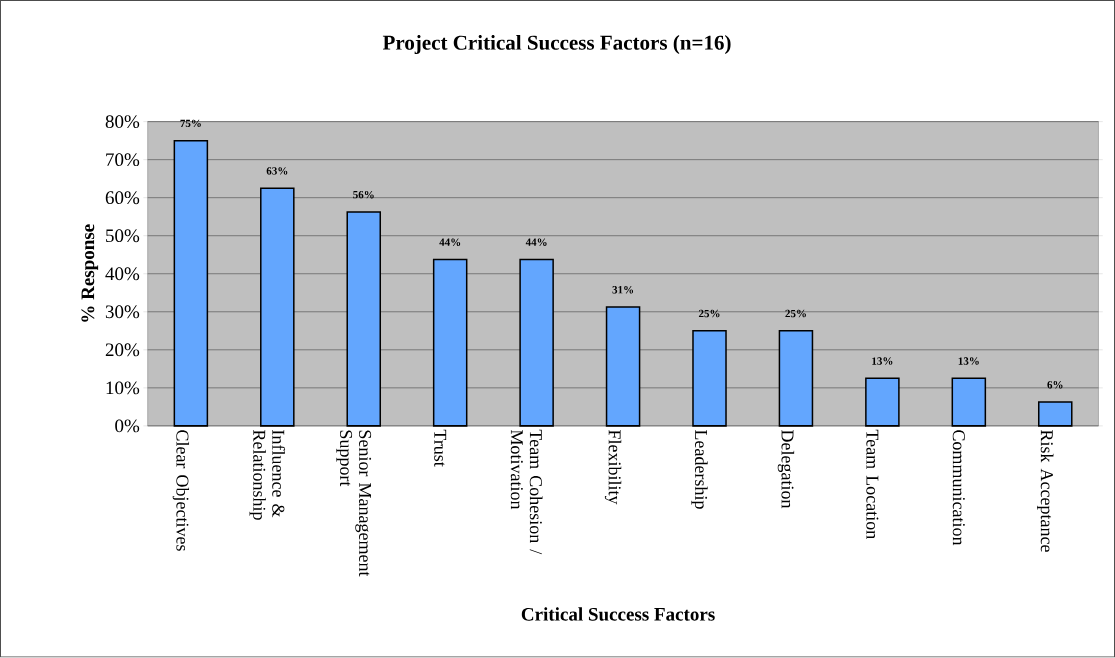 Image resolution: width=1115 pixels, height=658 pixels. What do you see at coordinates (122, 350) in the screenshot?
I see `y-tick-label: 20%` at bounding box center [122, 350].